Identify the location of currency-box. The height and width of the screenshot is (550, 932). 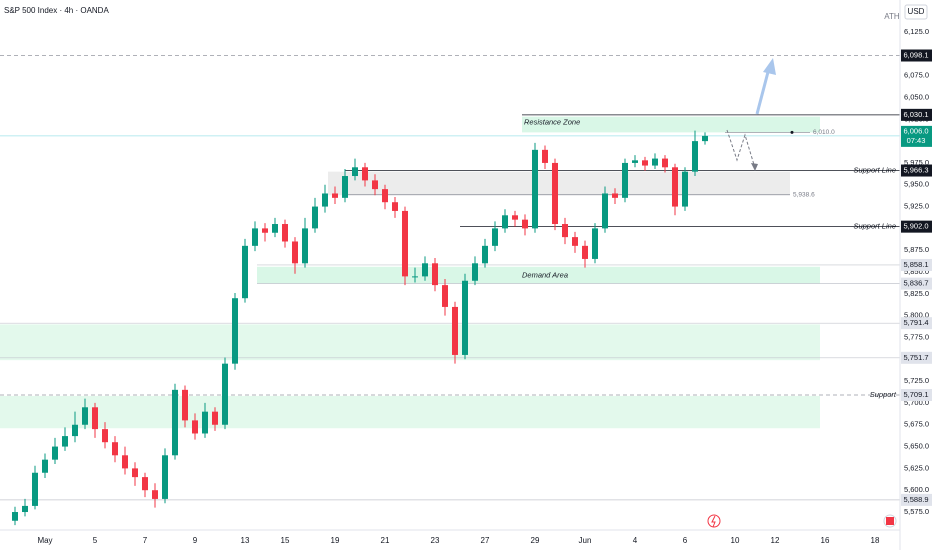
(916, 12).